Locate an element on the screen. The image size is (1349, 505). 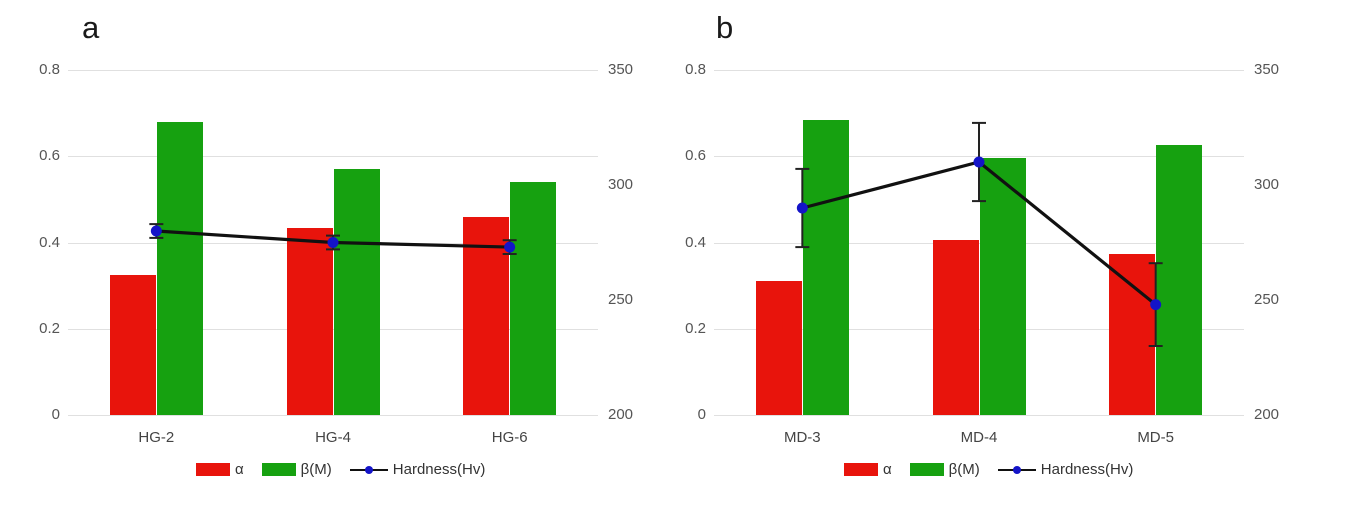
x-axis-category-label: MD-3 is located at coordinates (802, 437).